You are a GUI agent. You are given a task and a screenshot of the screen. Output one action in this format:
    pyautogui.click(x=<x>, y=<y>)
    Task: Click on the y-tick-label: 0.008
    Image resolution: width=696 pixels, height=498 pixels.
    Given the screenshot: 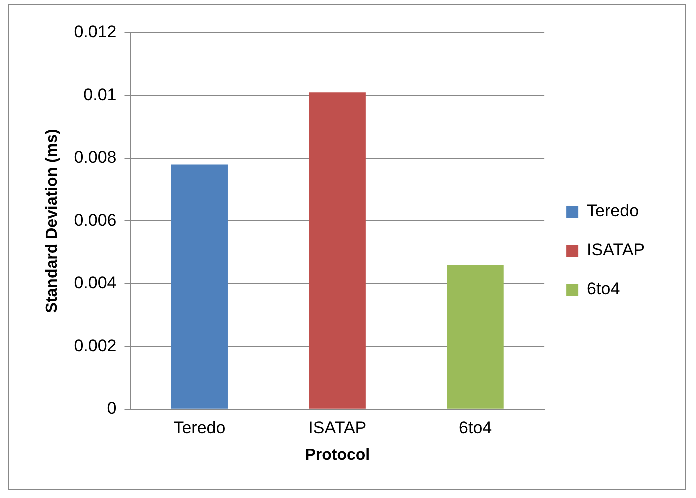 What is the action you would take?
    pyautogui.click(x=95, y=158)
    